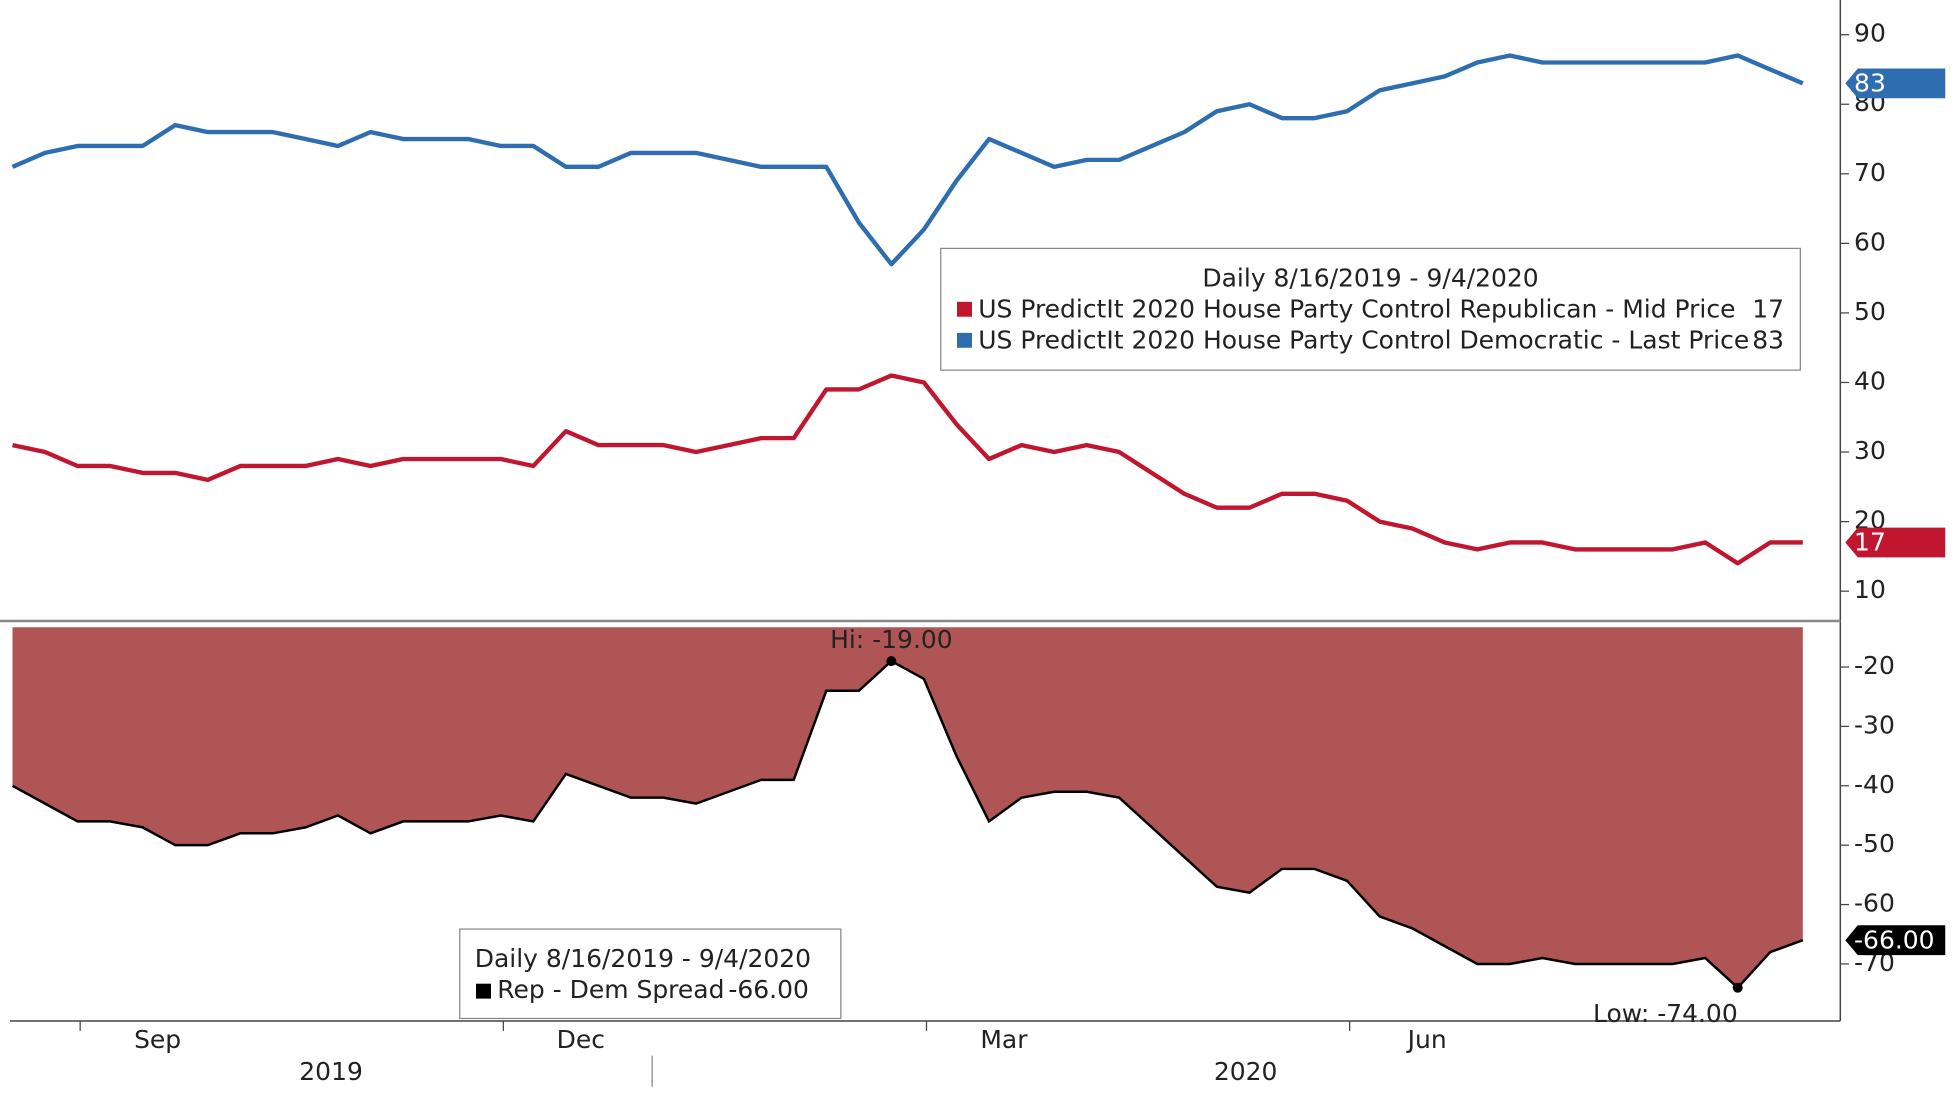  I want to click on y-tick-label: -60, so click(1874, 903).